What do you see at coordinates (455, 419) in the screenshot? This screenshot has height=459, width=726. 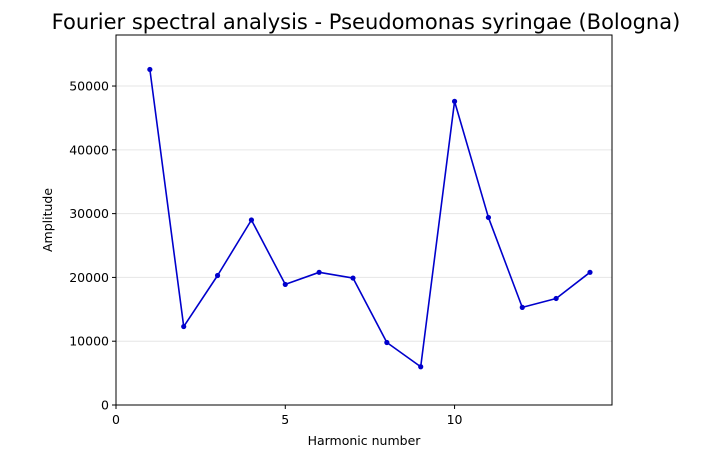 I see `x-tick-label: 10` at bounding box center [455, 419].